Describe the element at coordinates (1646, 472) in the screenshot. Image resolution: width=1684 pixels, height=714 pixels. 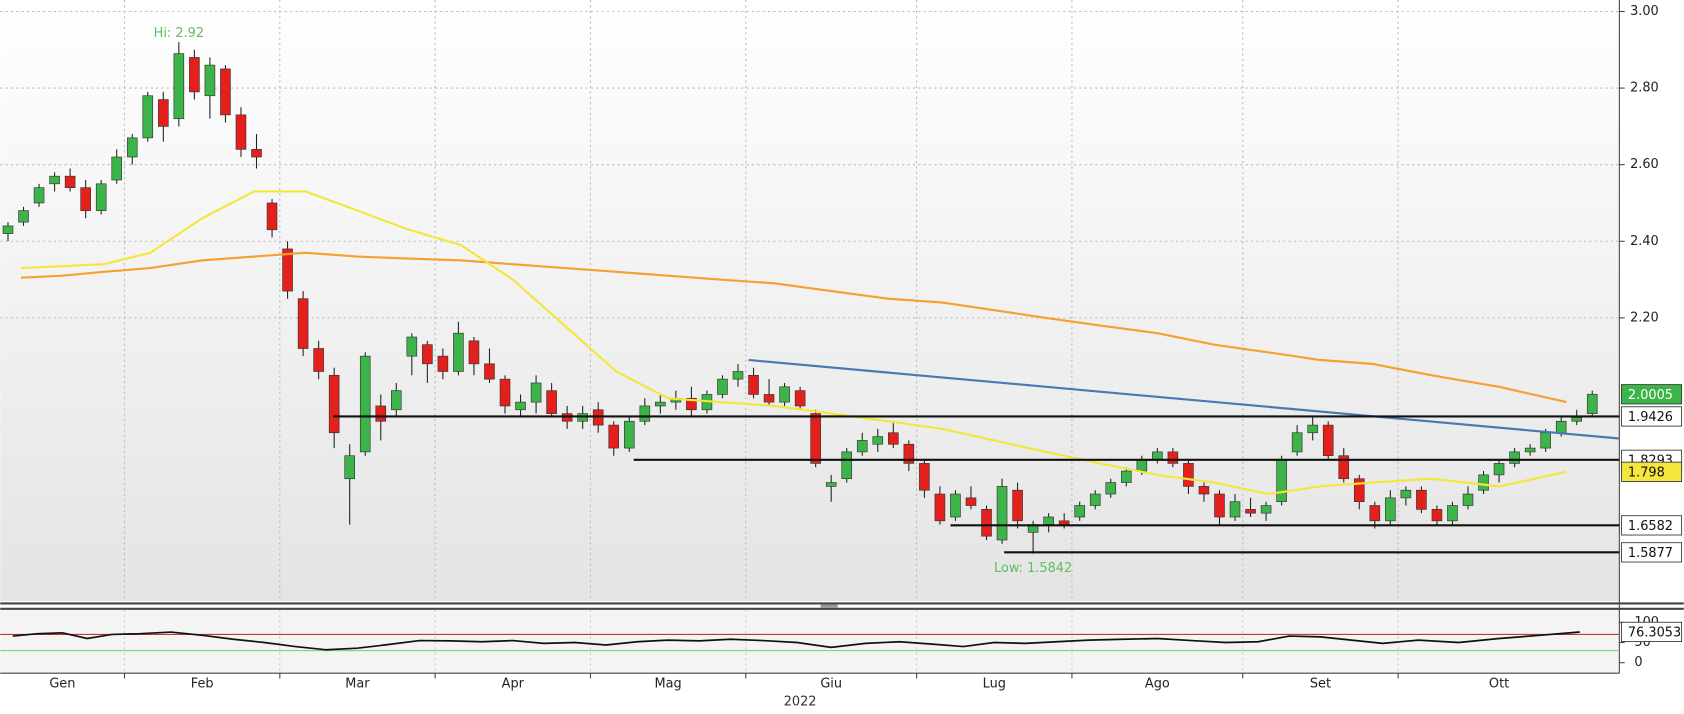
I see `ma50-label: 1.798` at that location.